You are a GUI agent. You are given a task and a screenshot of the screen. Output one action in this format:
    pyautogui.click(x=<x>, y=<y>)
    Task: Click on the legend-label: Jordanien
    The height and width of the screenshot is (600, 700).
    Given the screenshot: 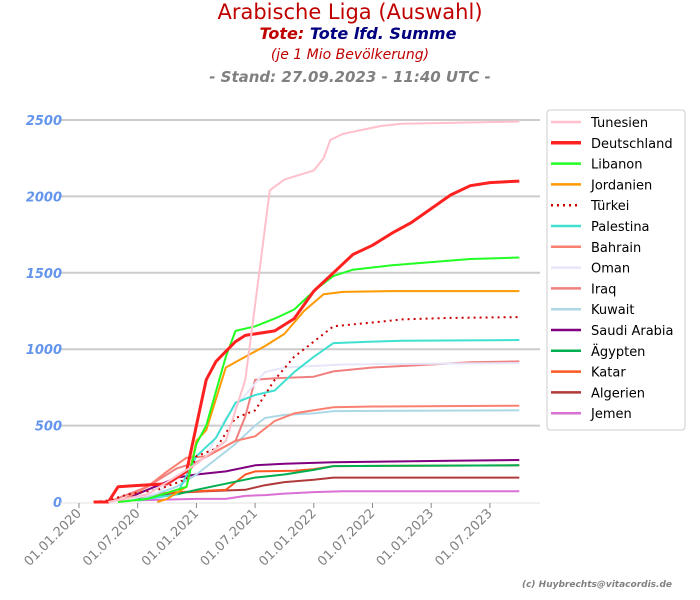 What is the action you would take?
    pyautogui.click(x=621, y=185)
    